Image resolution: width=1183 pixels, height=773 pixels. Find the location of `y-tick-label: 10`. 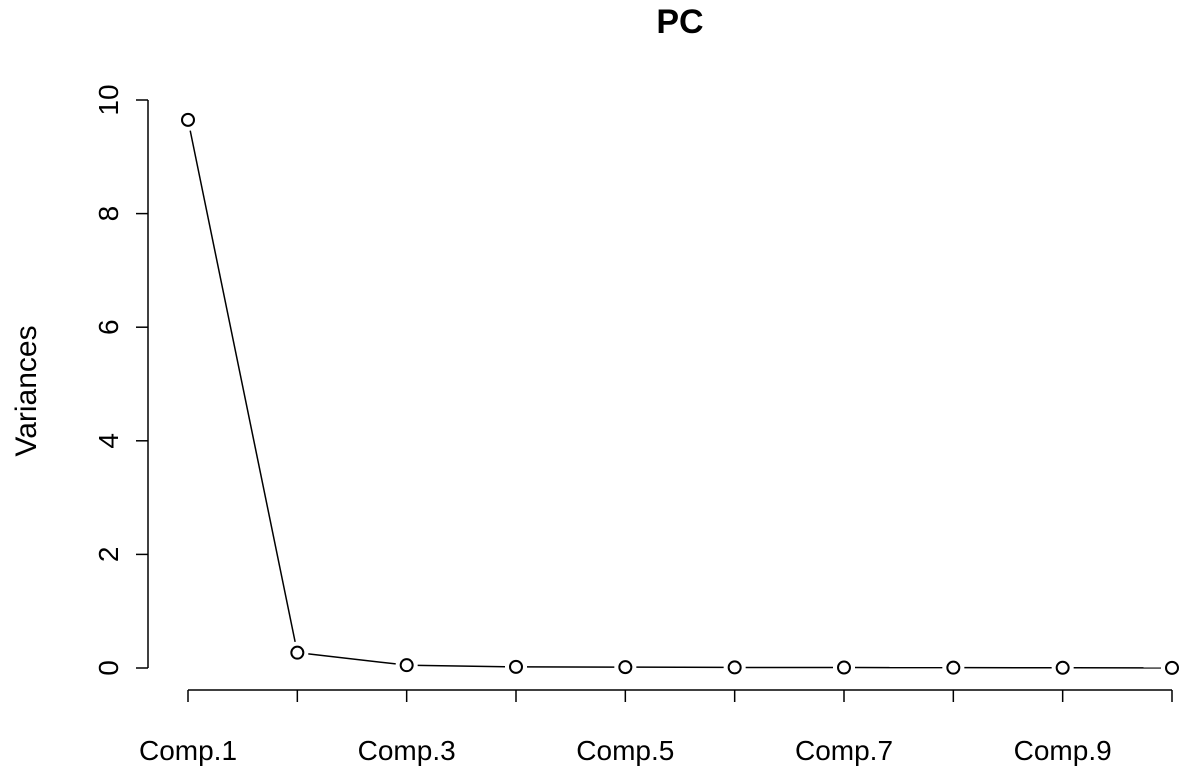

y-tick-label: 10 is located at coordinates (108, 99).